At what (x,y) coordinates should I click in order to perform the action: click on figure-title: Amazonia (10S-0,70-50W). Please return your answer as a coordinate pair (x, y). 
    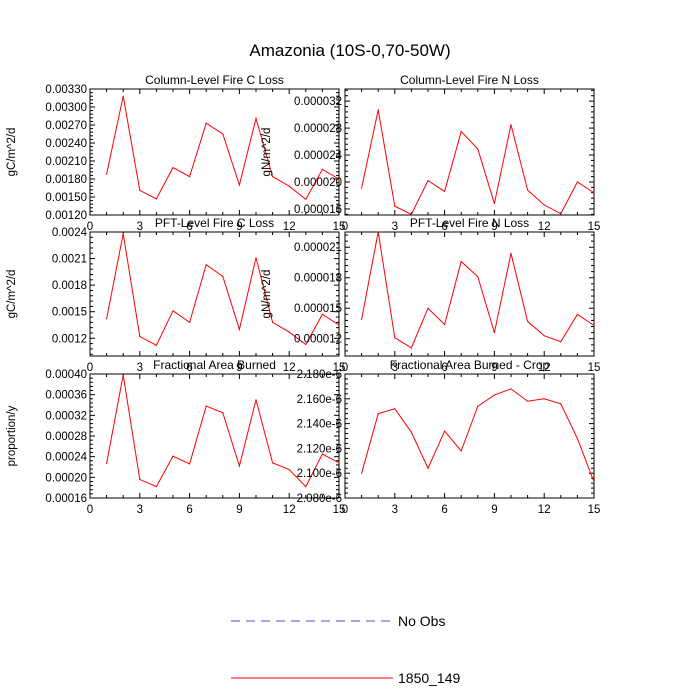
    Looking at the image, I should click on (349, 50).